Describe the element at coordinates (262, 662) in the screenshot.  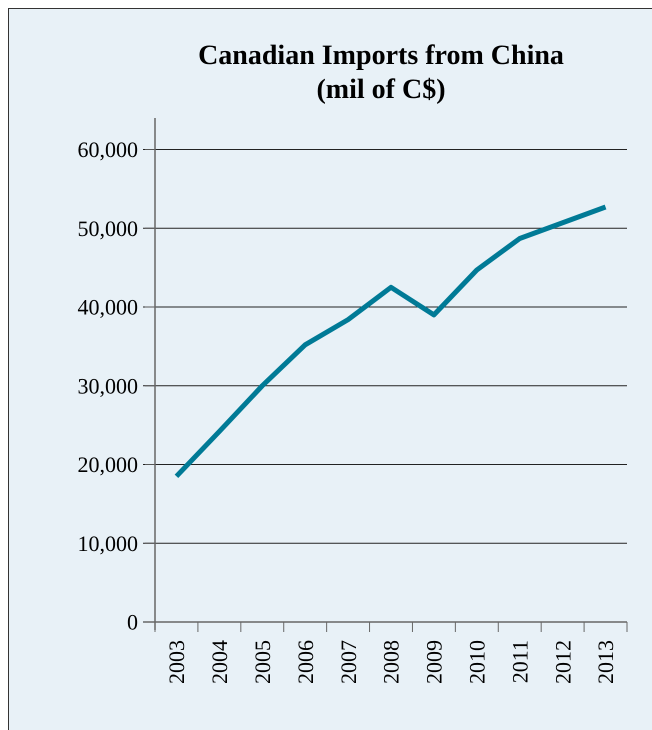
I see `x-tick-label: 2005` at that location.